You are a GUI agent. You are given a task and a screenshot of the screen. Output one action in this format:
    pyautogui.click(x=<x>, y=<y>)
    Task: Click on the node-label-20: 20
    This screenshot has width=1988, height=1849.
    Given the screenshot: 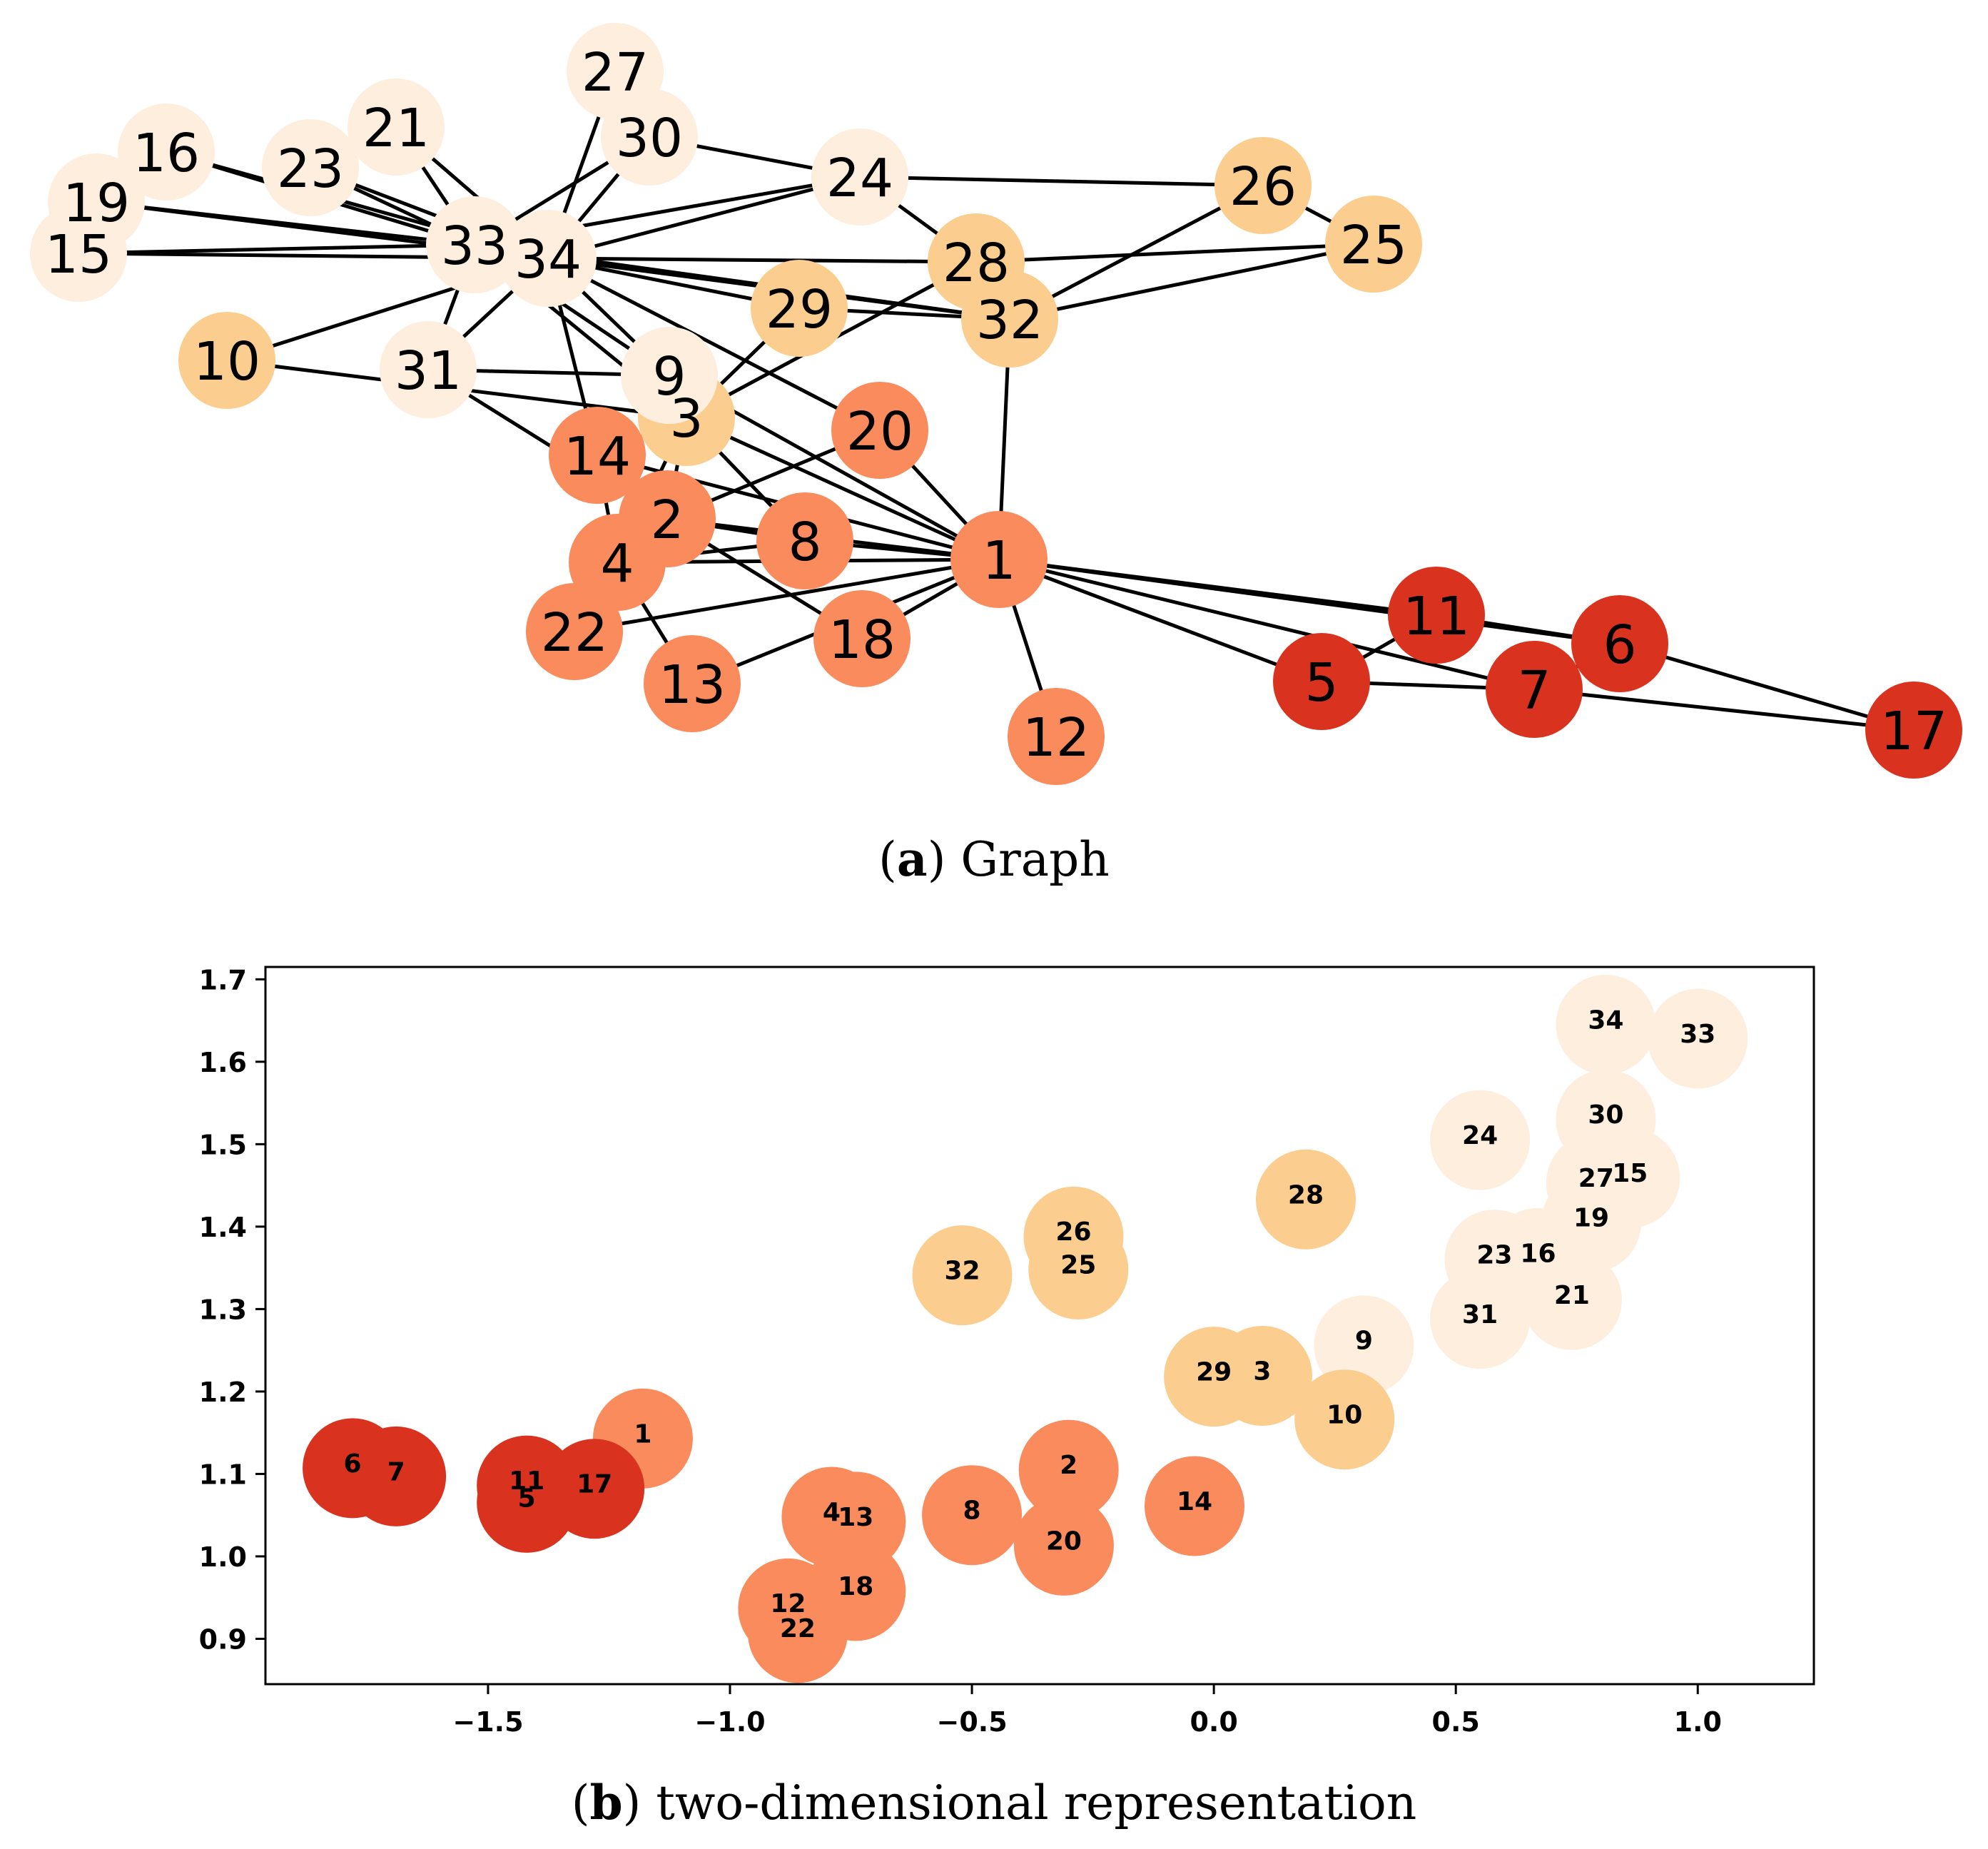 What is the action you would take?
    pyautogui.click(x=879, y=432)
    